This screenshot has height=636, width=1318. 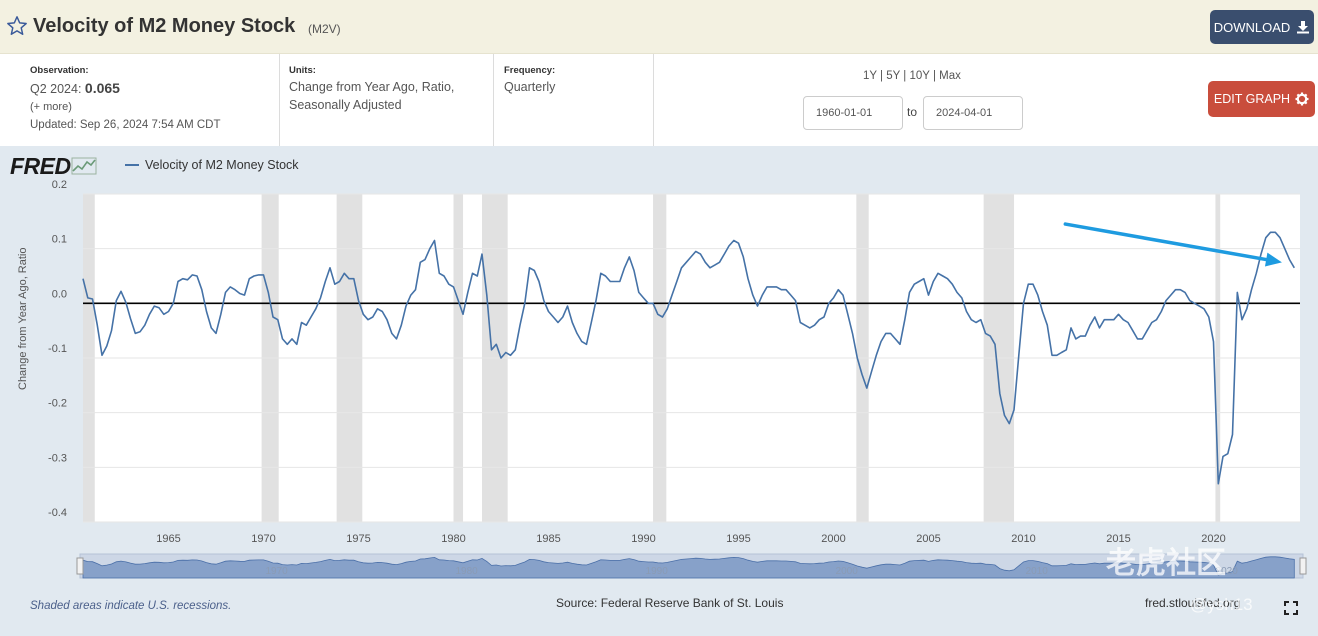 What do you see at coordinates (57, 404) in the screenshot?
I see `y-tick-label-4: -0.2` at bounding box center [57, 404].